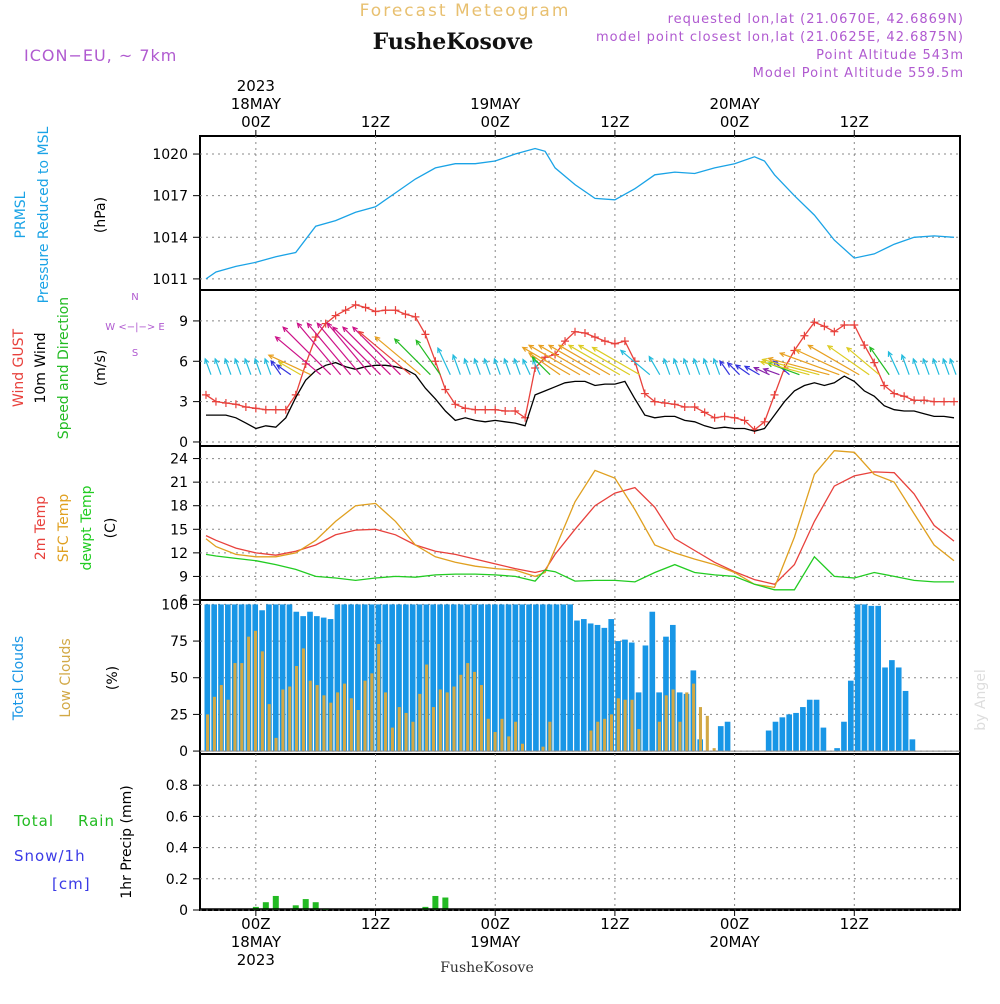 This screenshot has width=1000, height=1004. Describe the element at coordinates (981, 699) in the screenshot. I see `watermark: by Angel` at that location.